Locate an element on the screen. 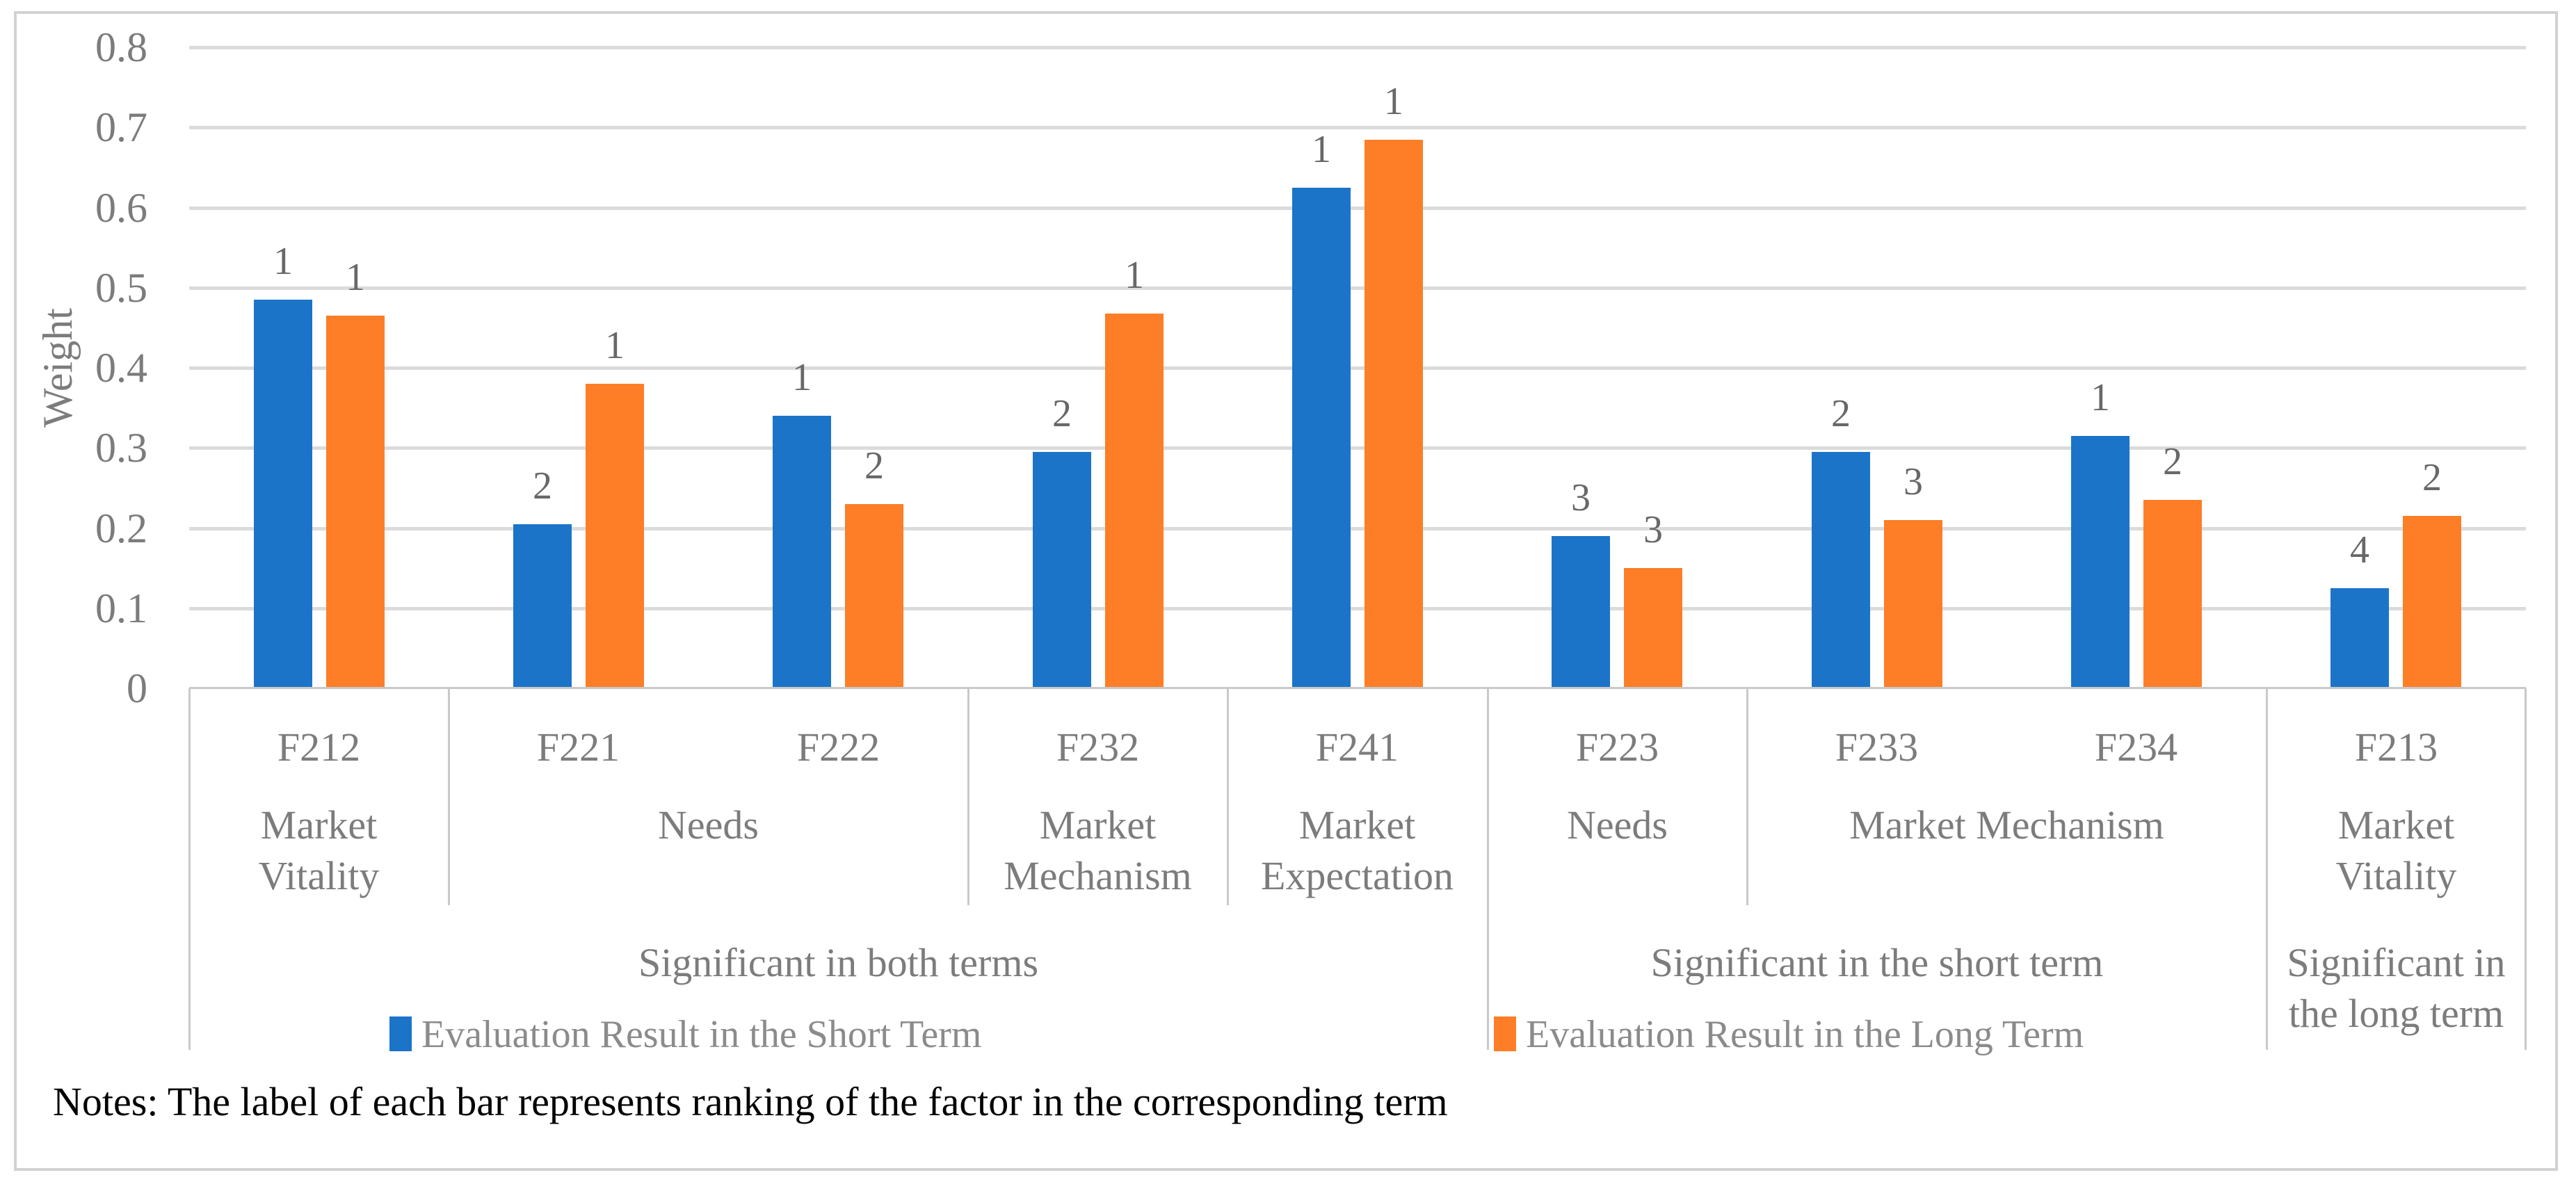 The height and width of the screenshot is (1191, 2576). category-group-5: Market Mechanism is located at coordinates (2007, 825).